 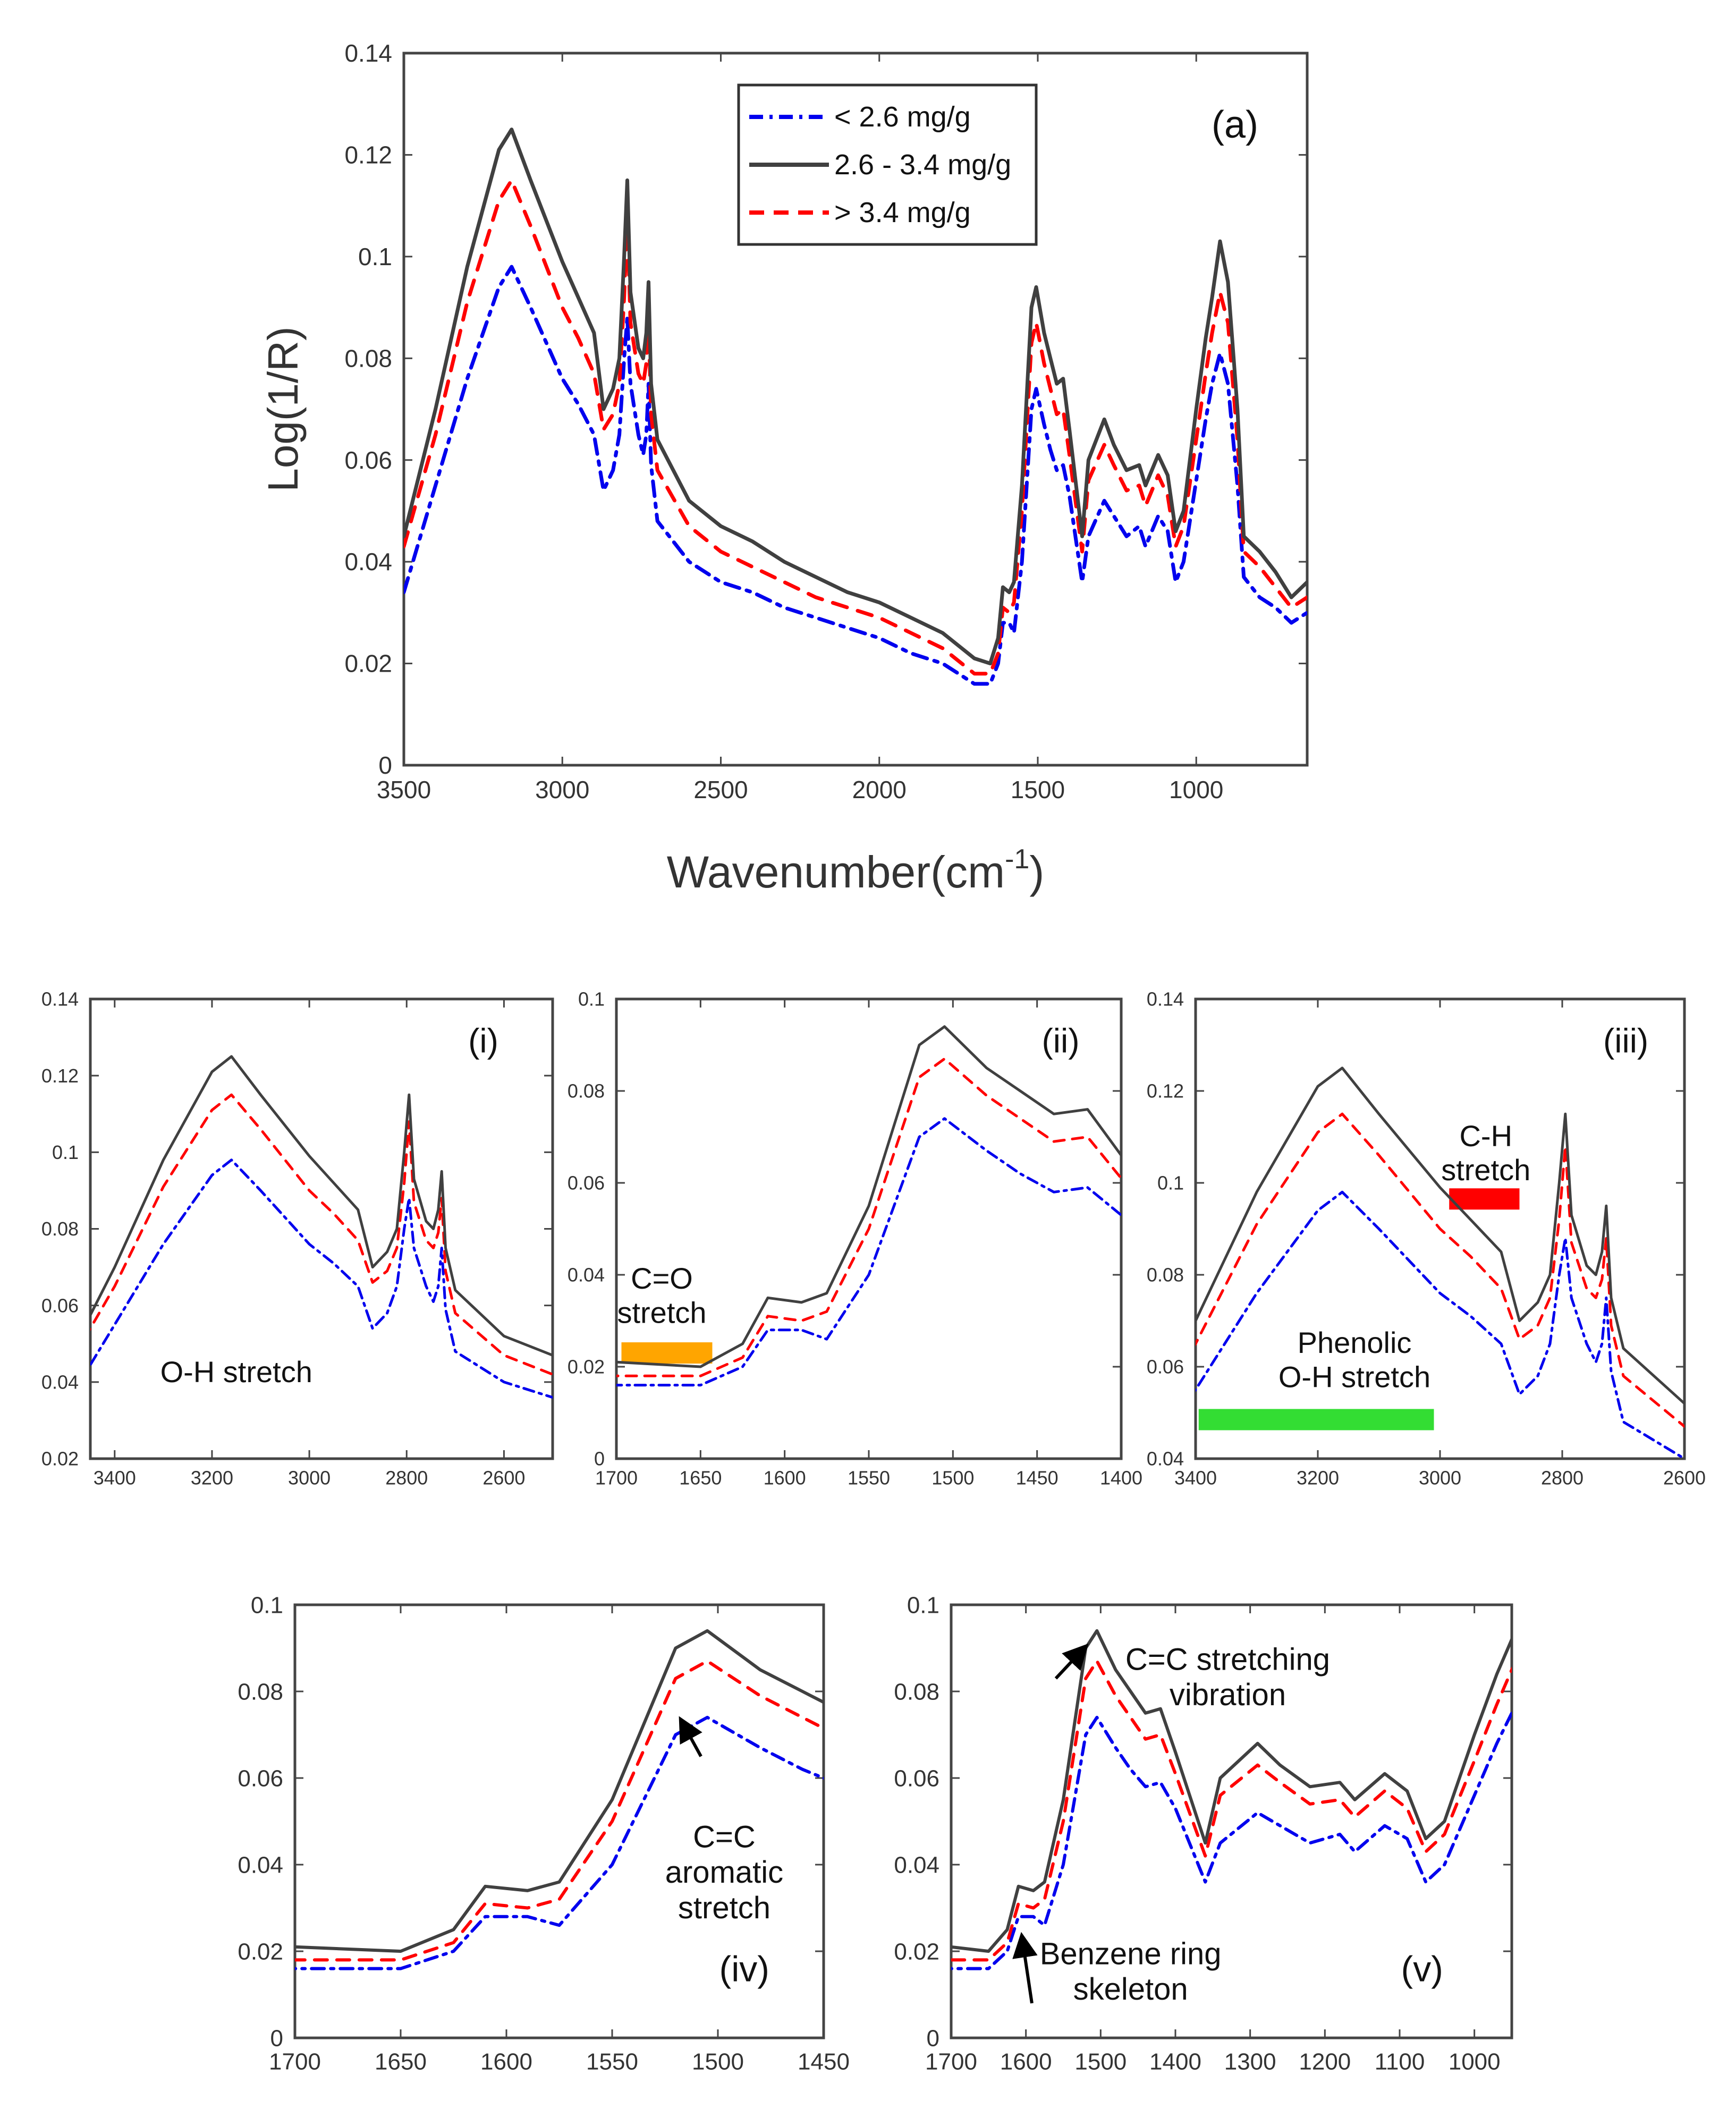 What do you see at coordinates (1036, 872) in the screenshot?
I see `x-axis-label-end: )` at bounding box center [1036, 872].